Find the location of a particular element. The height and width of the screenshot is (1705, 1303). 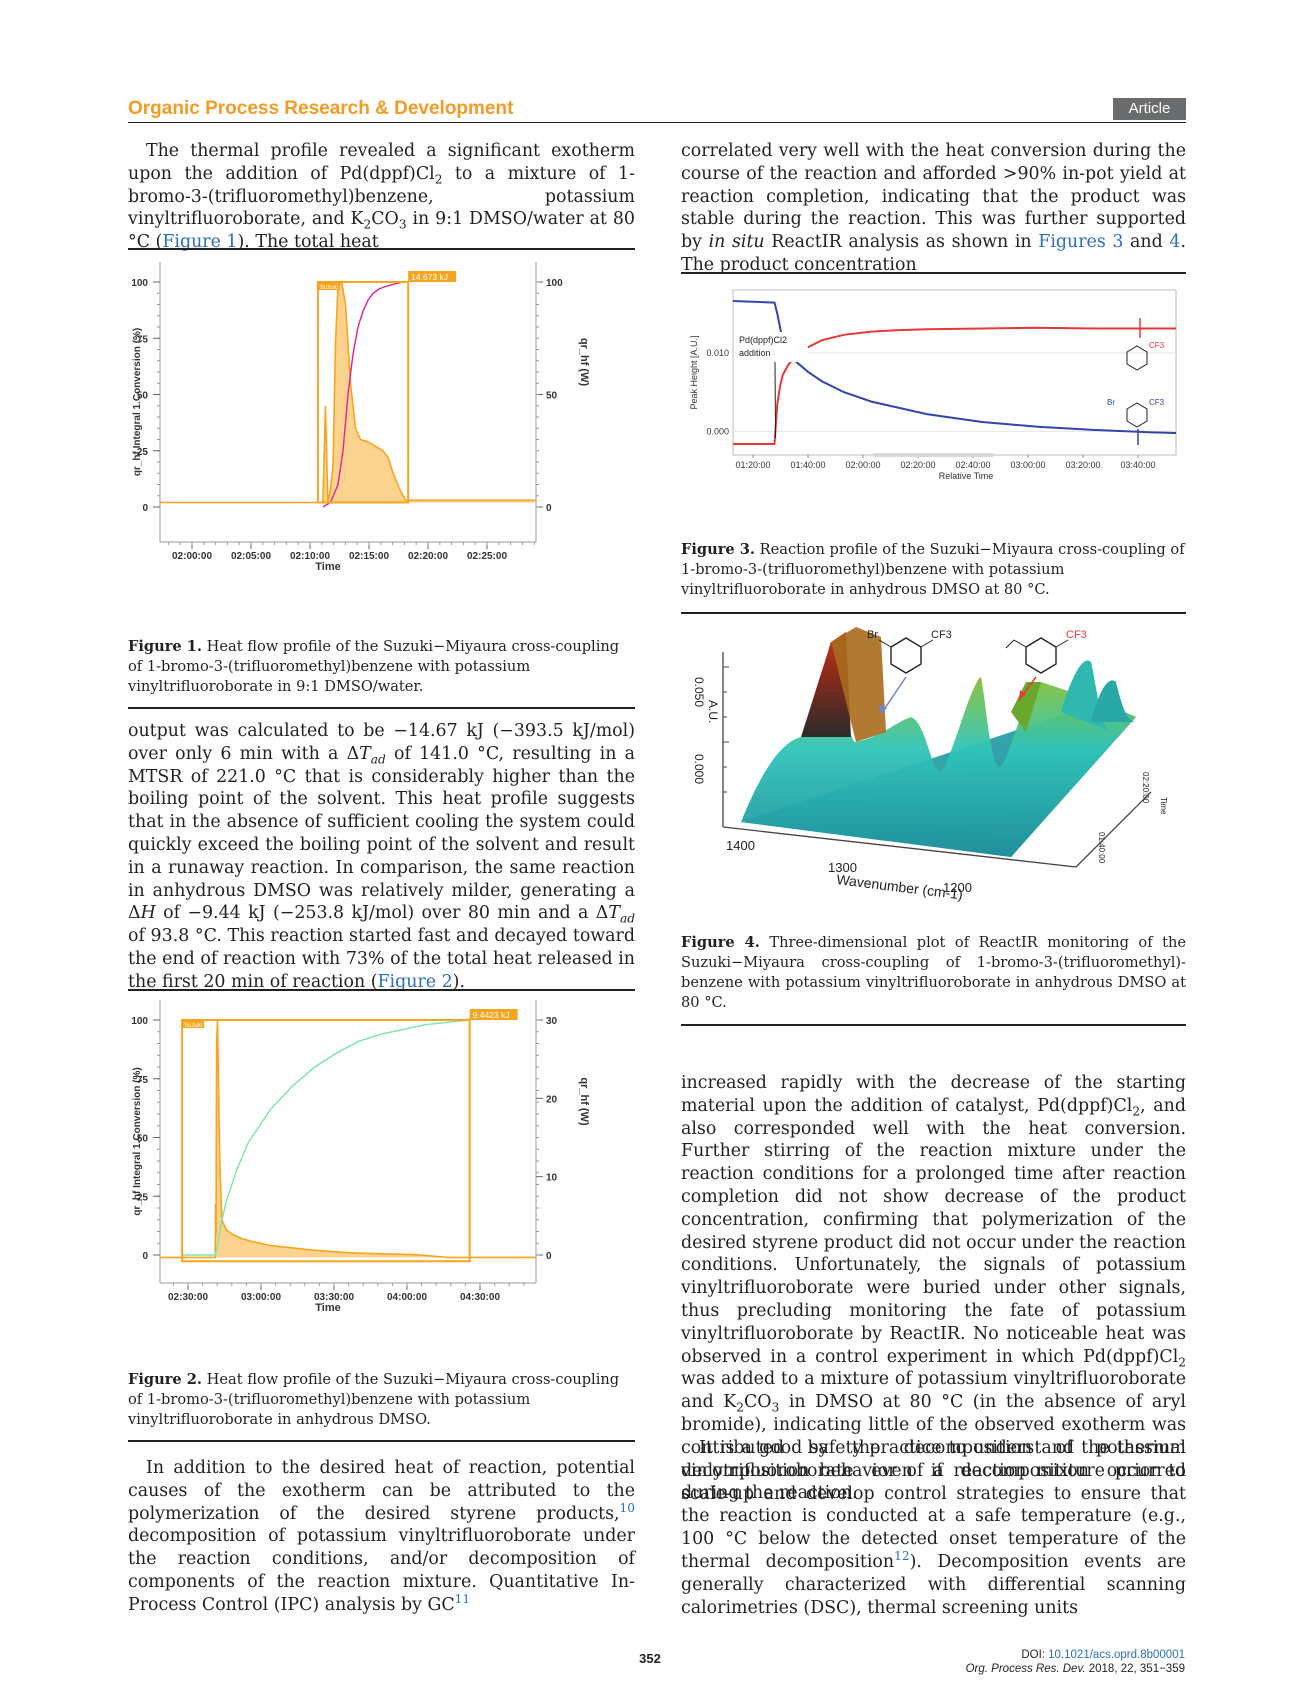

figure-3-bottom-rule is located at coordinates (933, 613).